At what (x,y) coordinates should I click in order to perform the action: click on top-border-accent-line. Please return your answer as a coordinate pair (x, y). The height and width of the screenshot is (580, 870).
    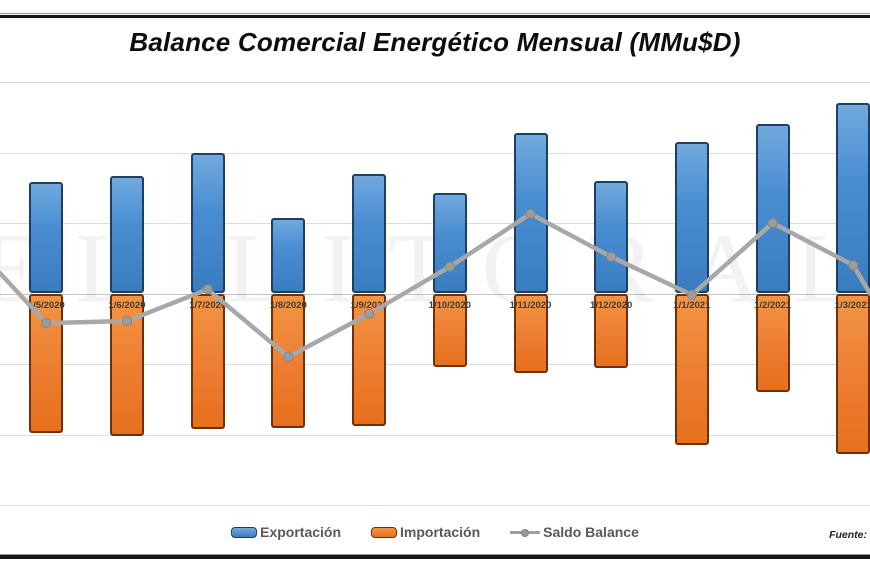
    Looking at the image, I should click on (435, 13).